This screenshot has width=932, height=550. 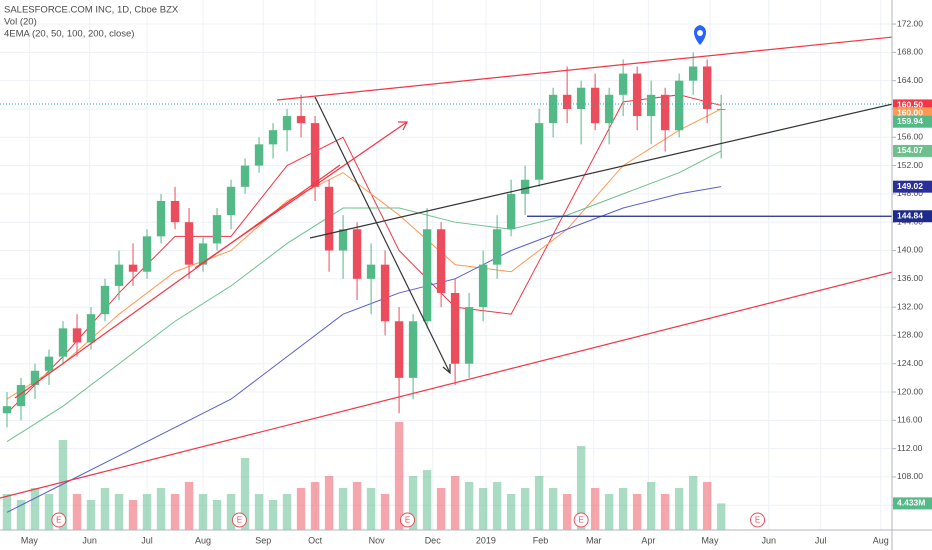 I want to click on volume-label: 4.433M, so click(x=911, y=503).